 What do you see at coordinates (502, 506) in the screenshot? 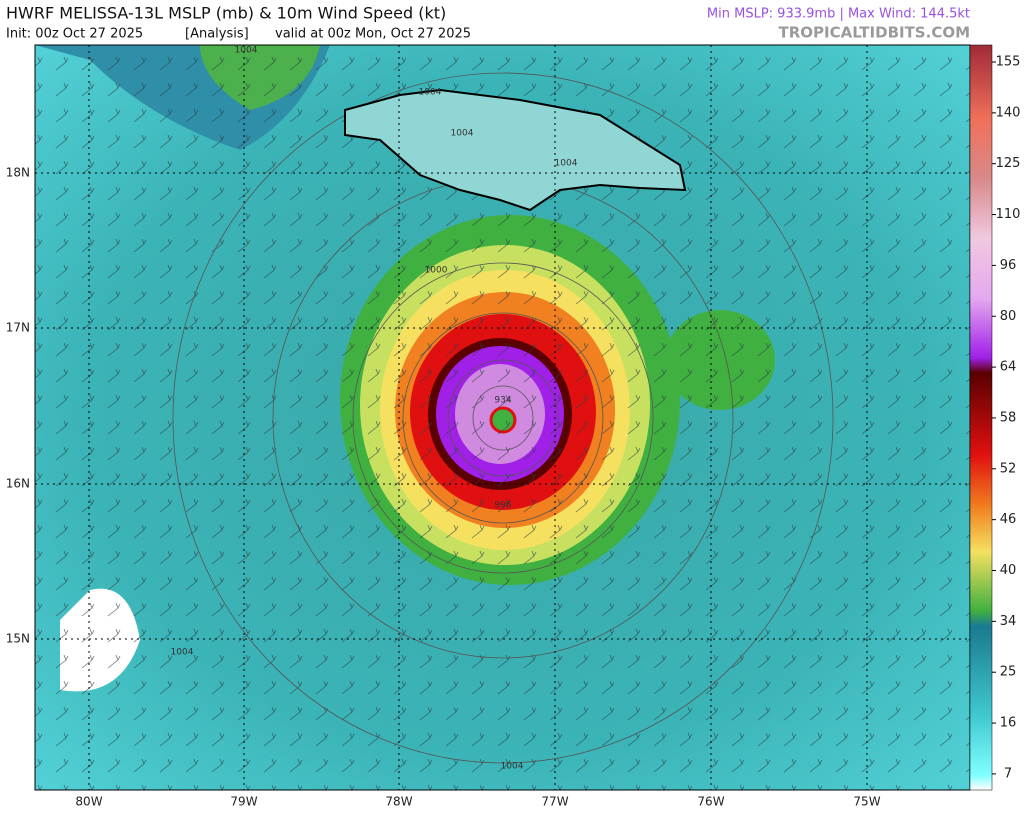
I see `contour-label: 996` at bounding box center [502, 506].